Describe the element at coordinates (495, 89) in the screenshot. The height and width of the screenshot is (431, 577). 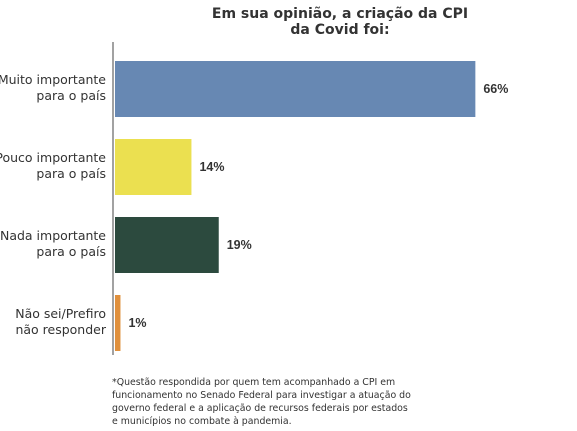
I see `value-label-1: 66%` at that location.